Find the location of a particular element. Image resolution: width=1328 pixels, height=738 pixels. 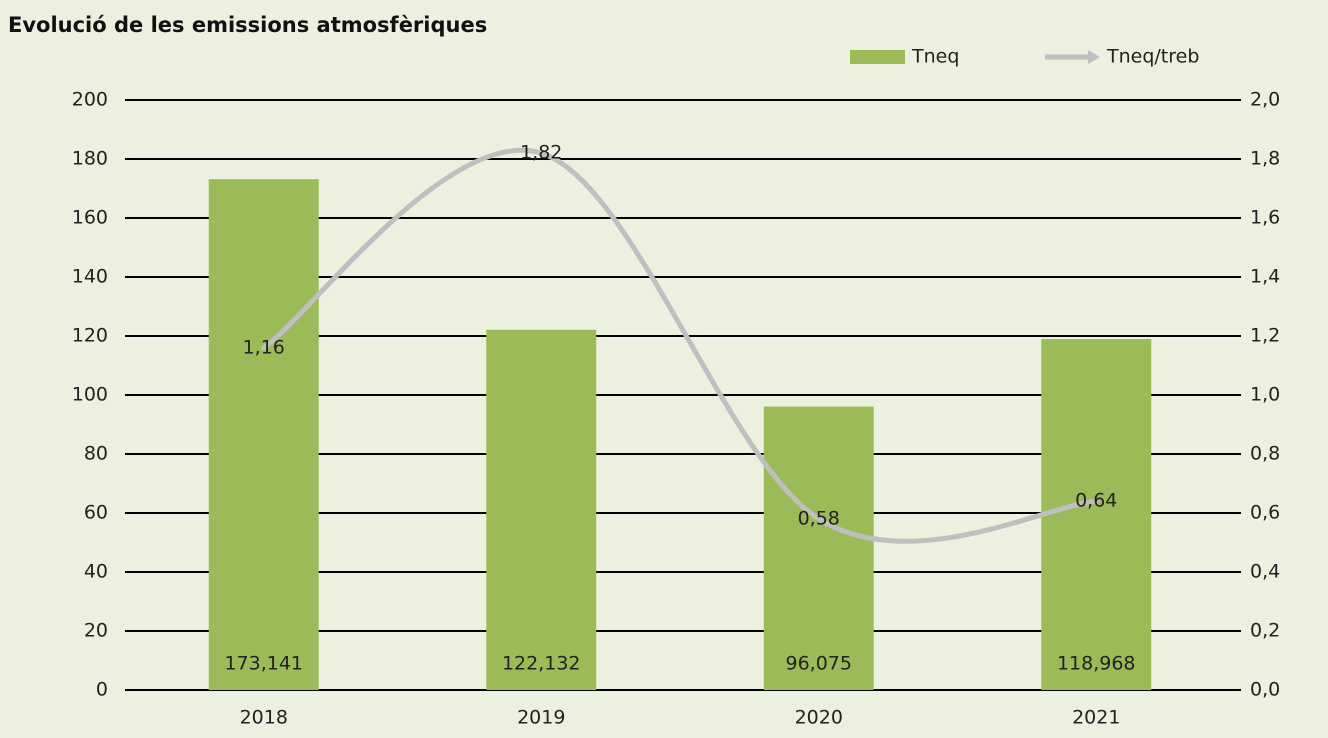

y-tick-label: 100 is located at coordinates (90, 395).